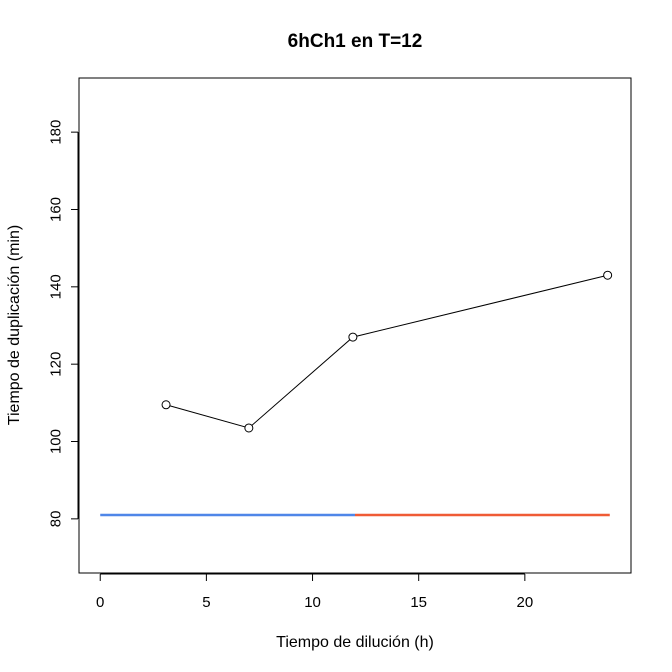 Image resolution: width=672 pixels, height=672 pixels. I want to click on y-tick-label-4: 160, so click(56, 209).